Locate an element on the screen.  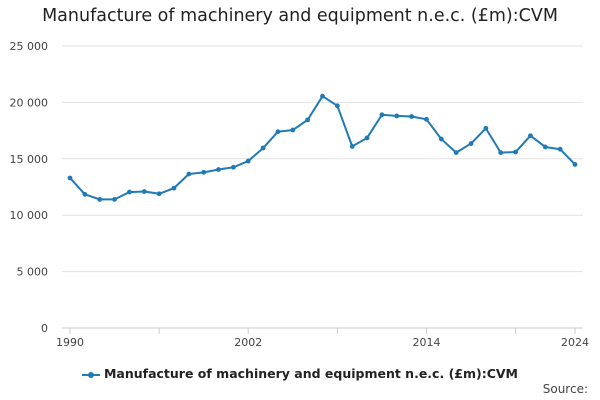
y-tick-label: 15 000 is located at coordinates (29, 159).